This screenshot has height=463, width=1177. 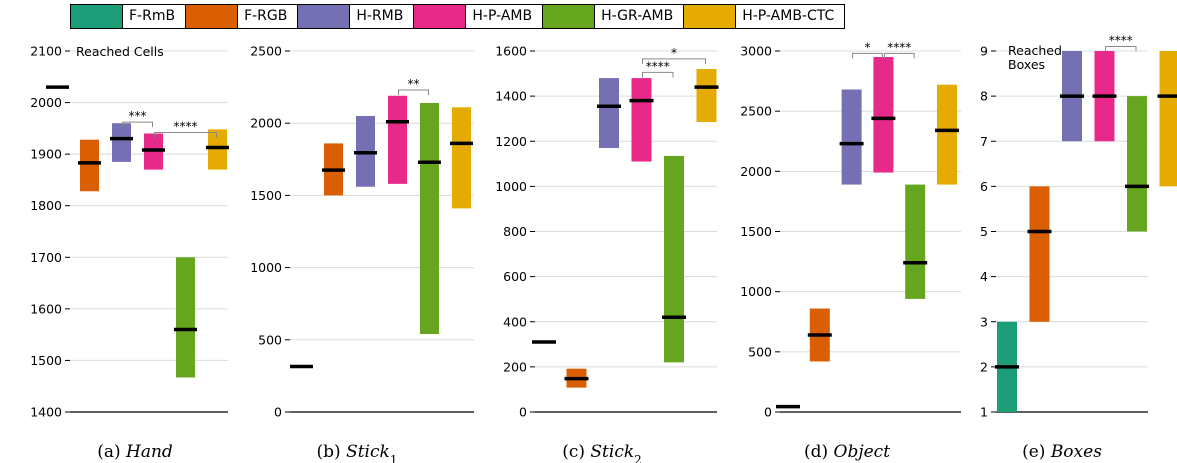 What do you see at coordinates (120, 51) in the screenshot?
I see `chart-annotation: Reached Cells` at bounding box center [120, 51].